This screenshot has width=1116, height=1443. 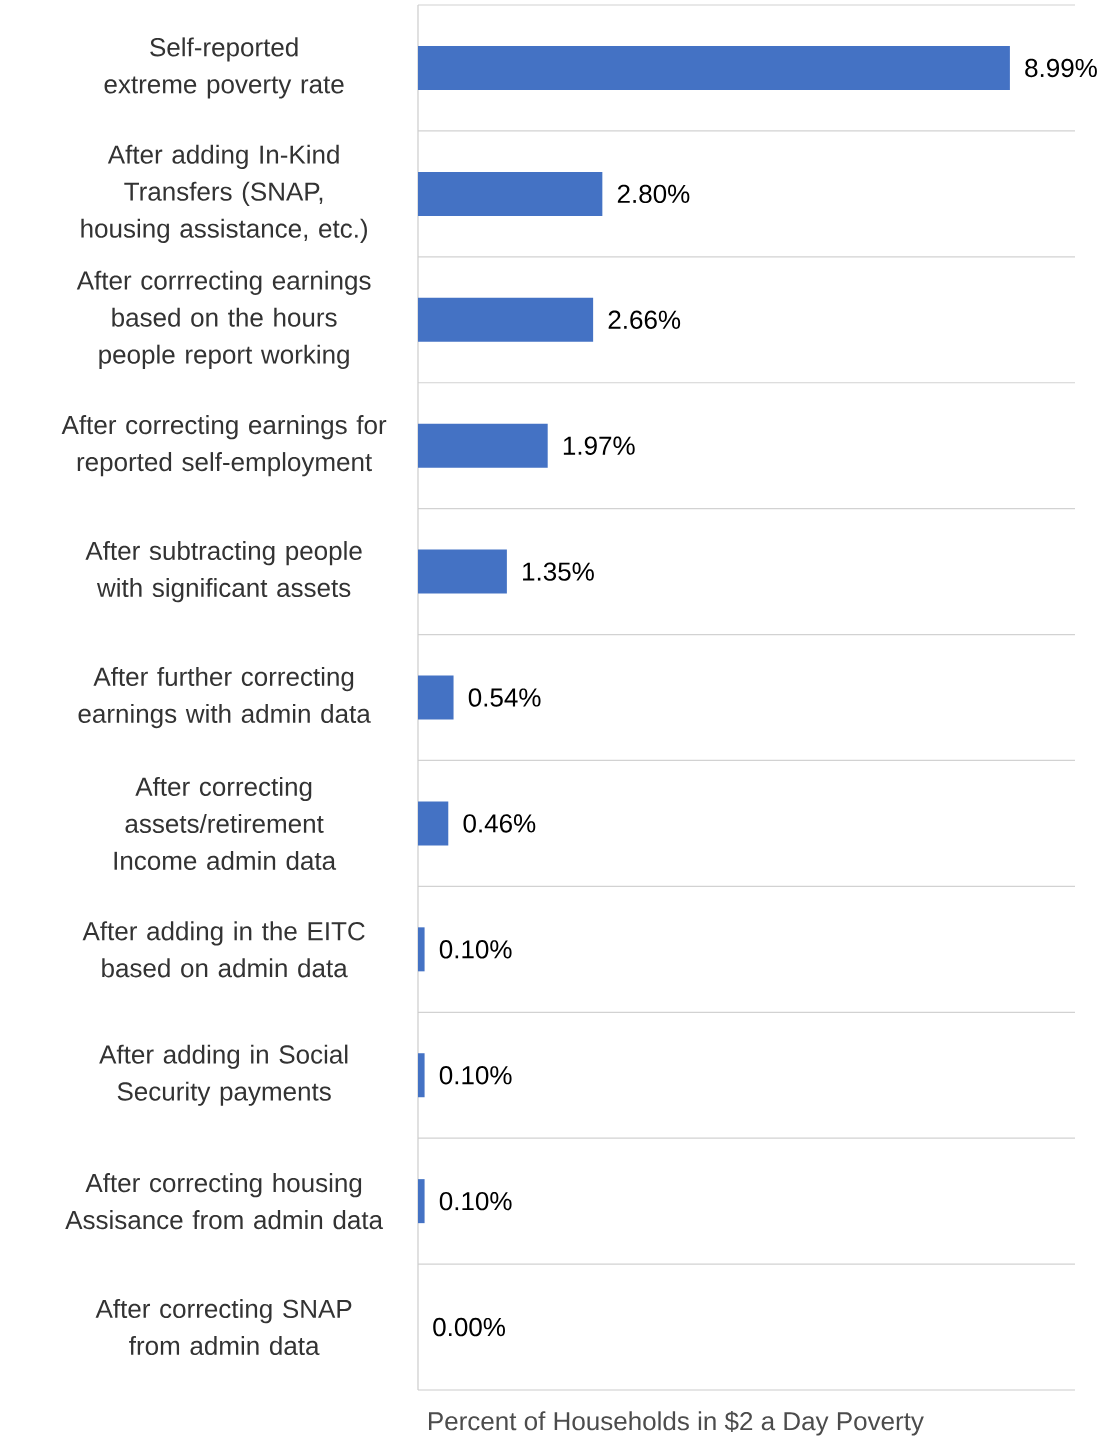 What do you see at coordinates (223, 1075) in the screenshot?
I see `y-tick-label: After adding in Social Security payments` at bounding box center [223, 1075].